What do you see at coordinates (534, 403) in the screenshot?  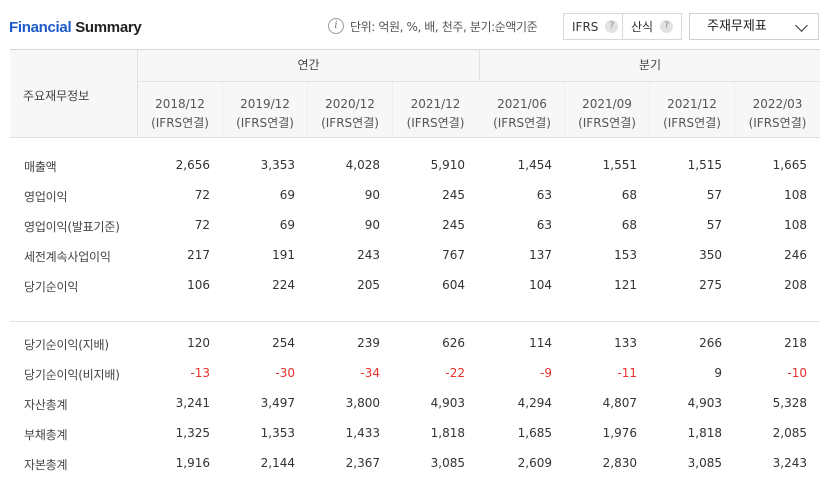 I see `table-cell: 4,294` at bounding box center [534, 403].